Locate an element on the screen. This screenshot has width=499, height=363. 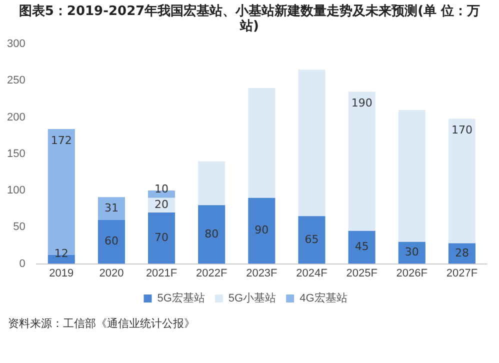
x-tick-label: 2020 is located at coordinates (111, 273).